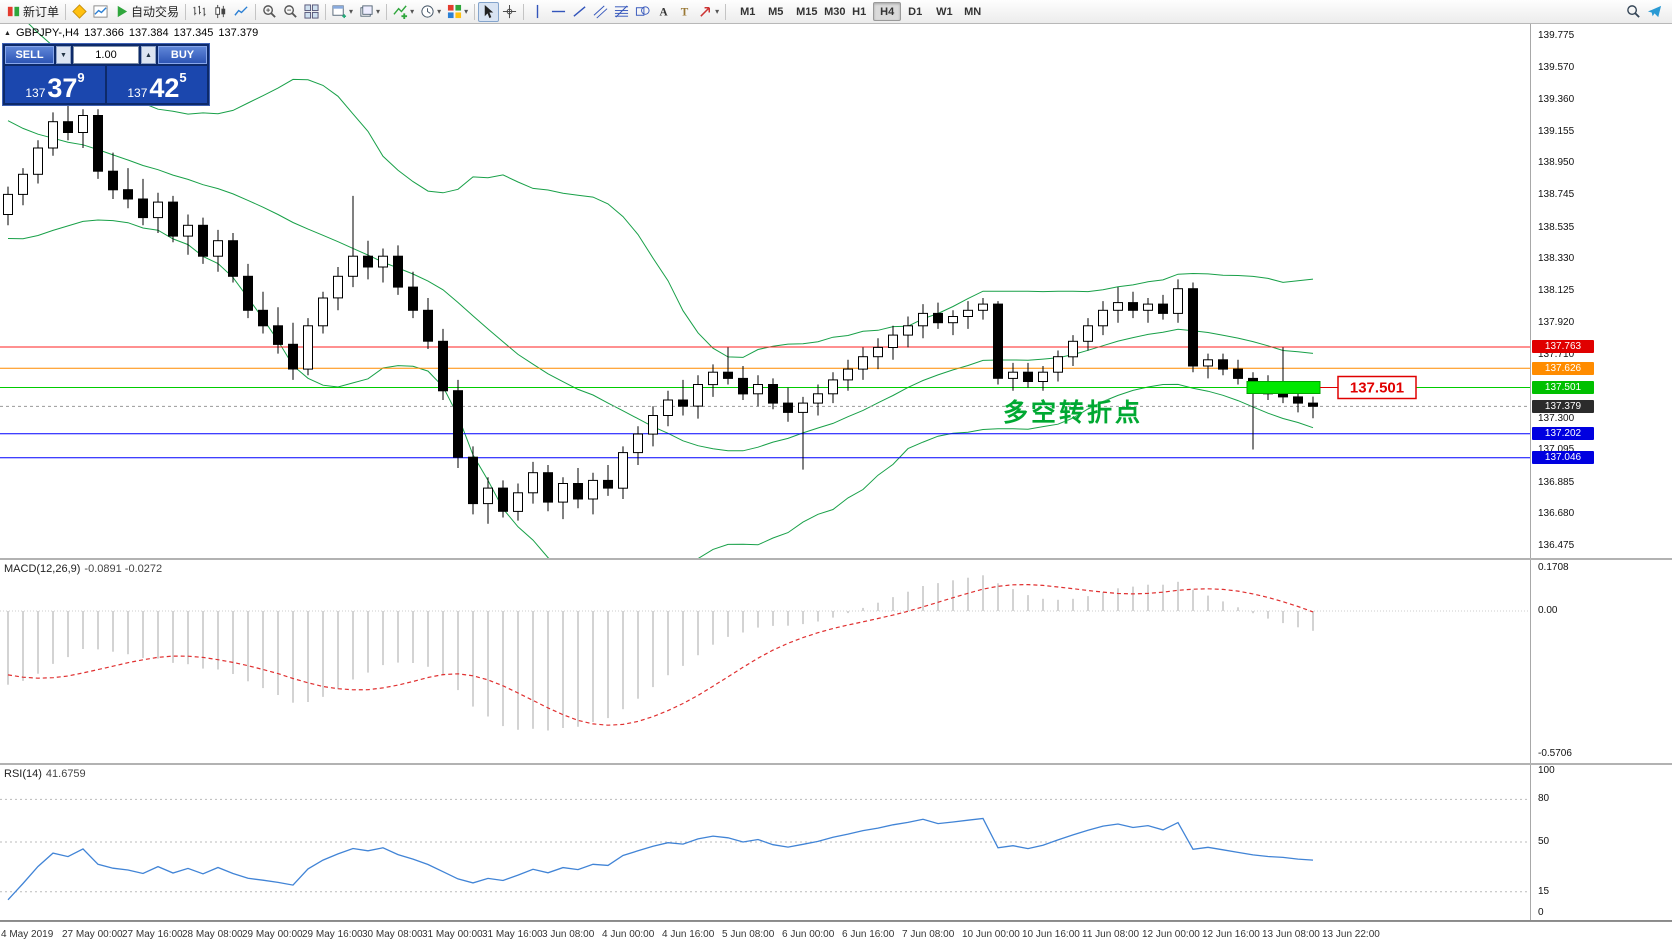 The width and height of the screenshot is (1672, 950). I want to click on crosshair-button, so click(509, 12).